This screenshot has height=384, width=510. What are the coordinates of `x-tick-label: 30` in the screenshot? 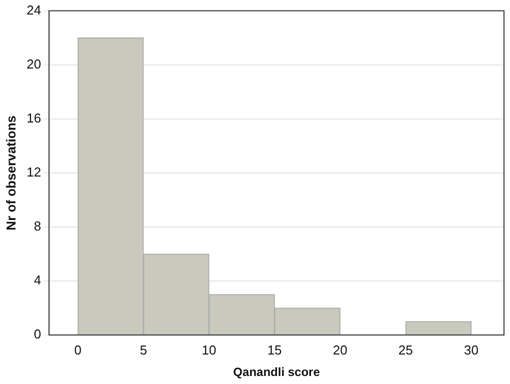 It's located at (471, 350).